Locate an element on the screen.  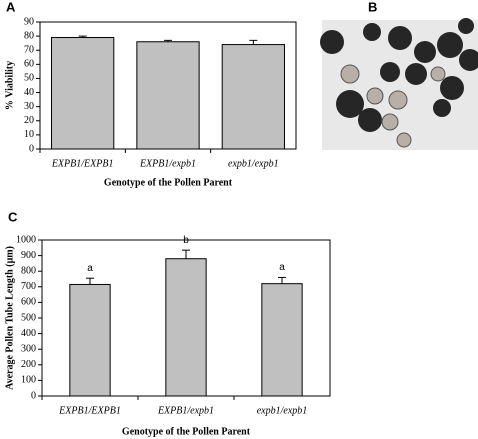
y-tick-label: 200 is located at coordinates (28, 364).